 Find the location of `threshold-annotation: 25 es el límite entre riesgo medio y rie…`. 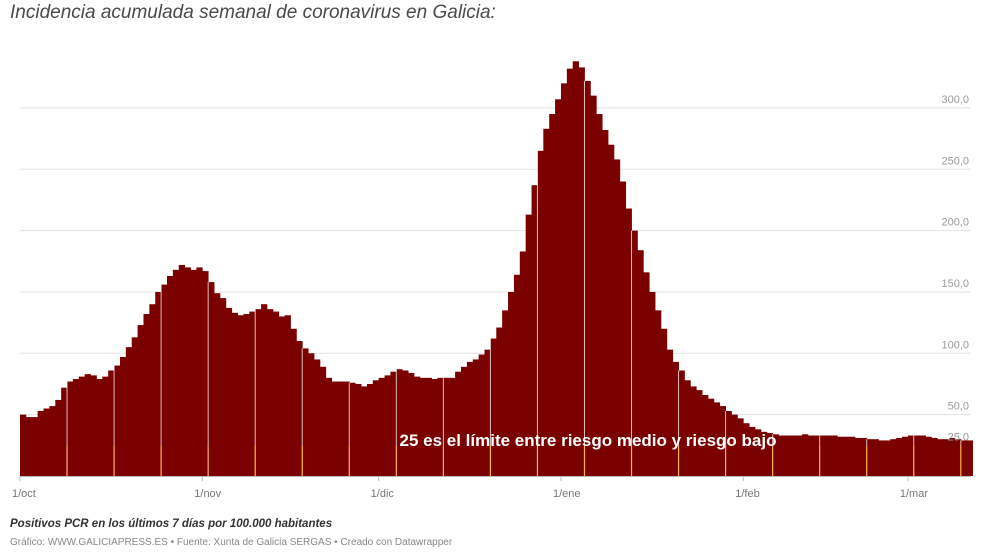

threshold-annotation: 25 es el límite entre riesgo medio y rie… is located at coordinates (588, 440).